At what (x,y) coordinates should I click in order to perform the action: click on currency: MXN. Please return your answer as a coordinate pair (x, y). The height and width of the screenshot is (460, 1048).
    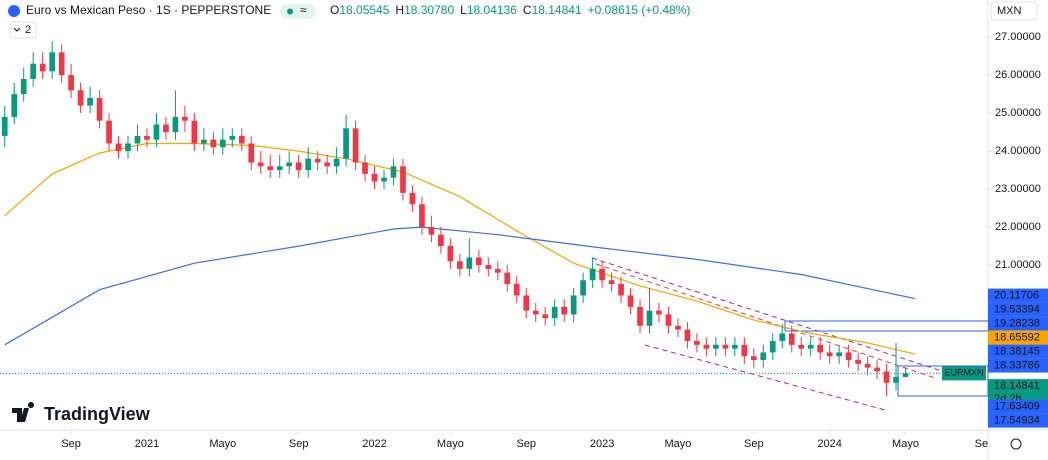
    Looking at the image, I should click on (1009, 11).